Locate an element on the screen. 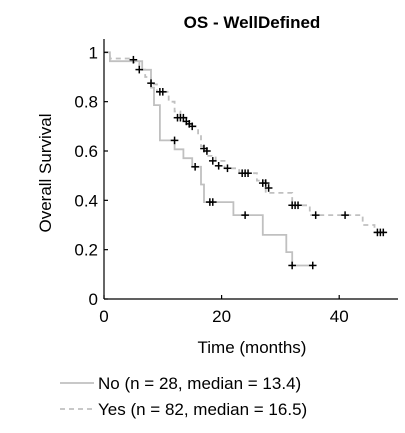 Image resolution: width=405 pixels, height=433 pixels. y-tick-label: 0.2 is located at coordinates (86, 250).